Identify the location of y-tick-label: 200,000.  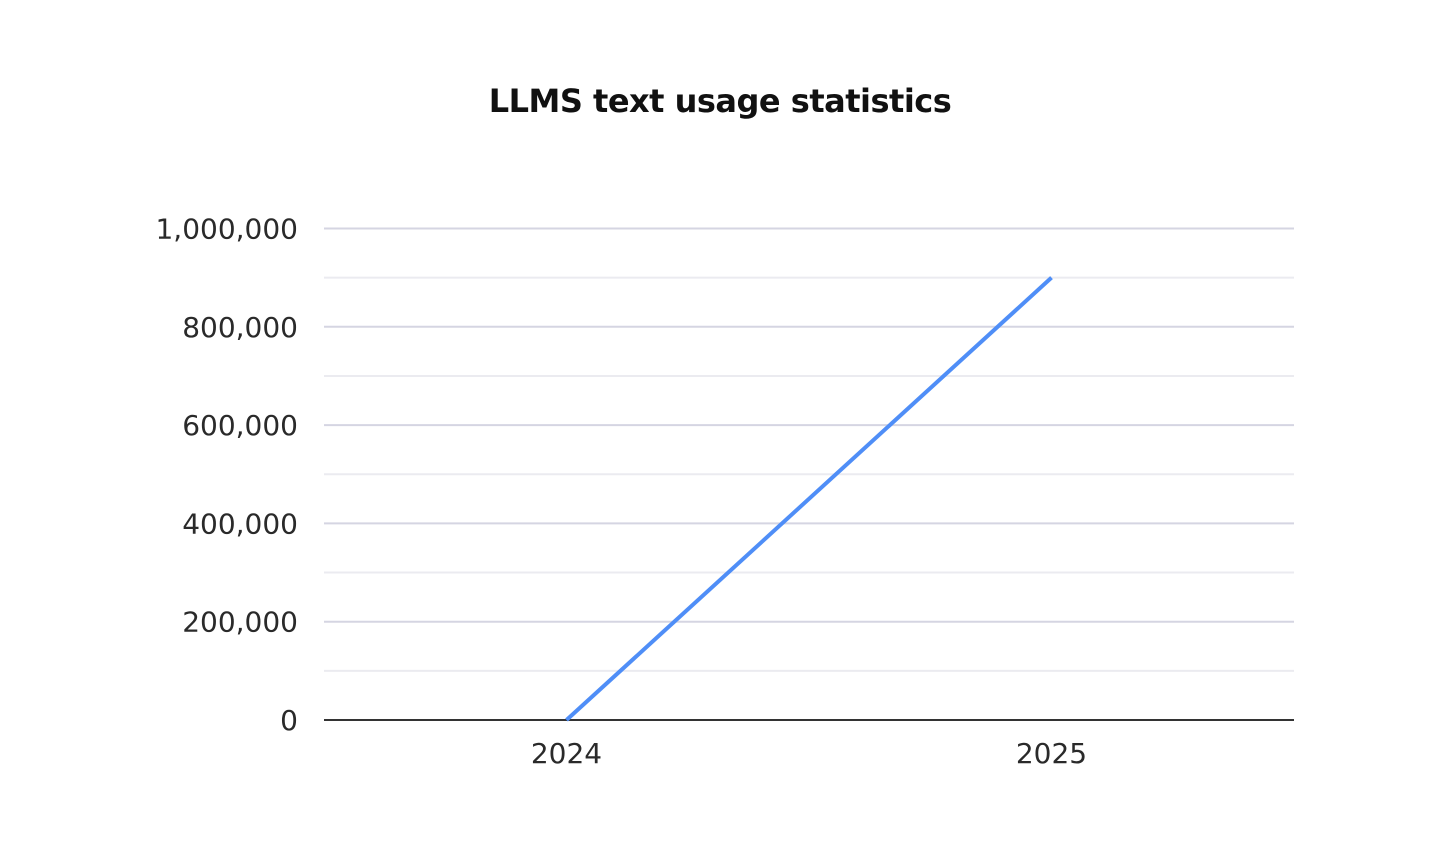
(240, 622).